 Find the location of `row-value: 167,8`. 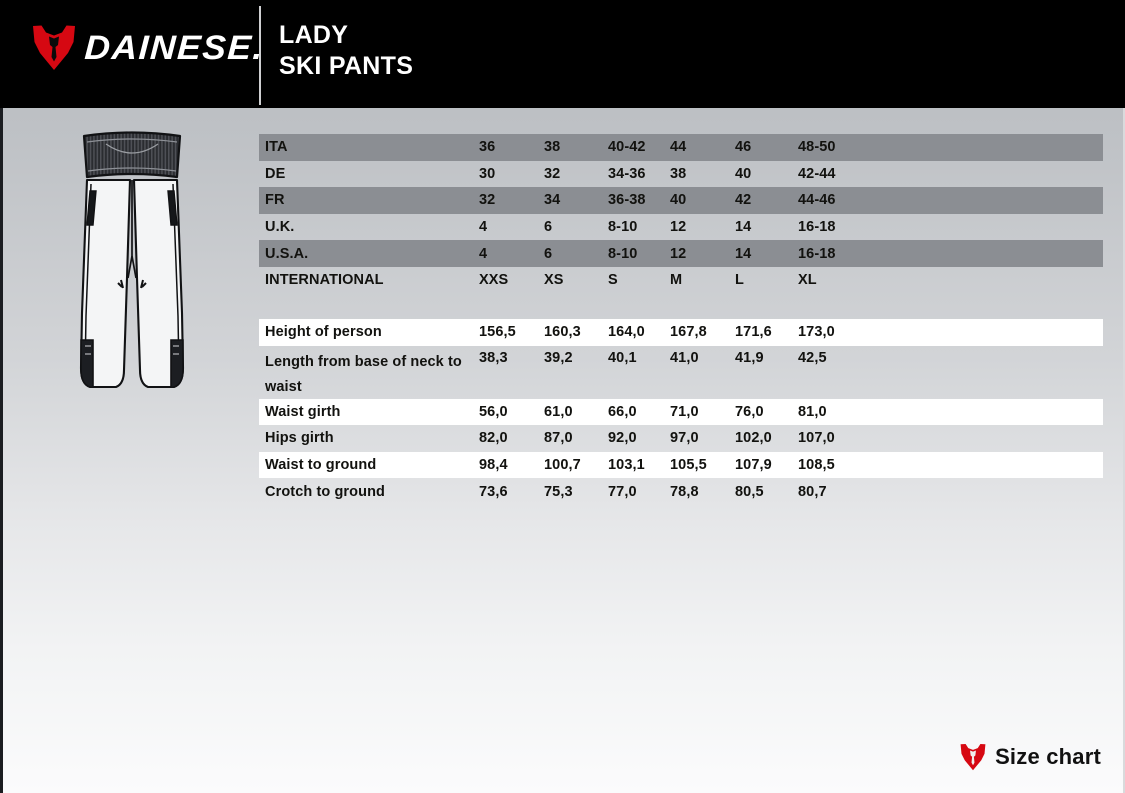

row-value: 167,8 is located at coordinates (688, 332).